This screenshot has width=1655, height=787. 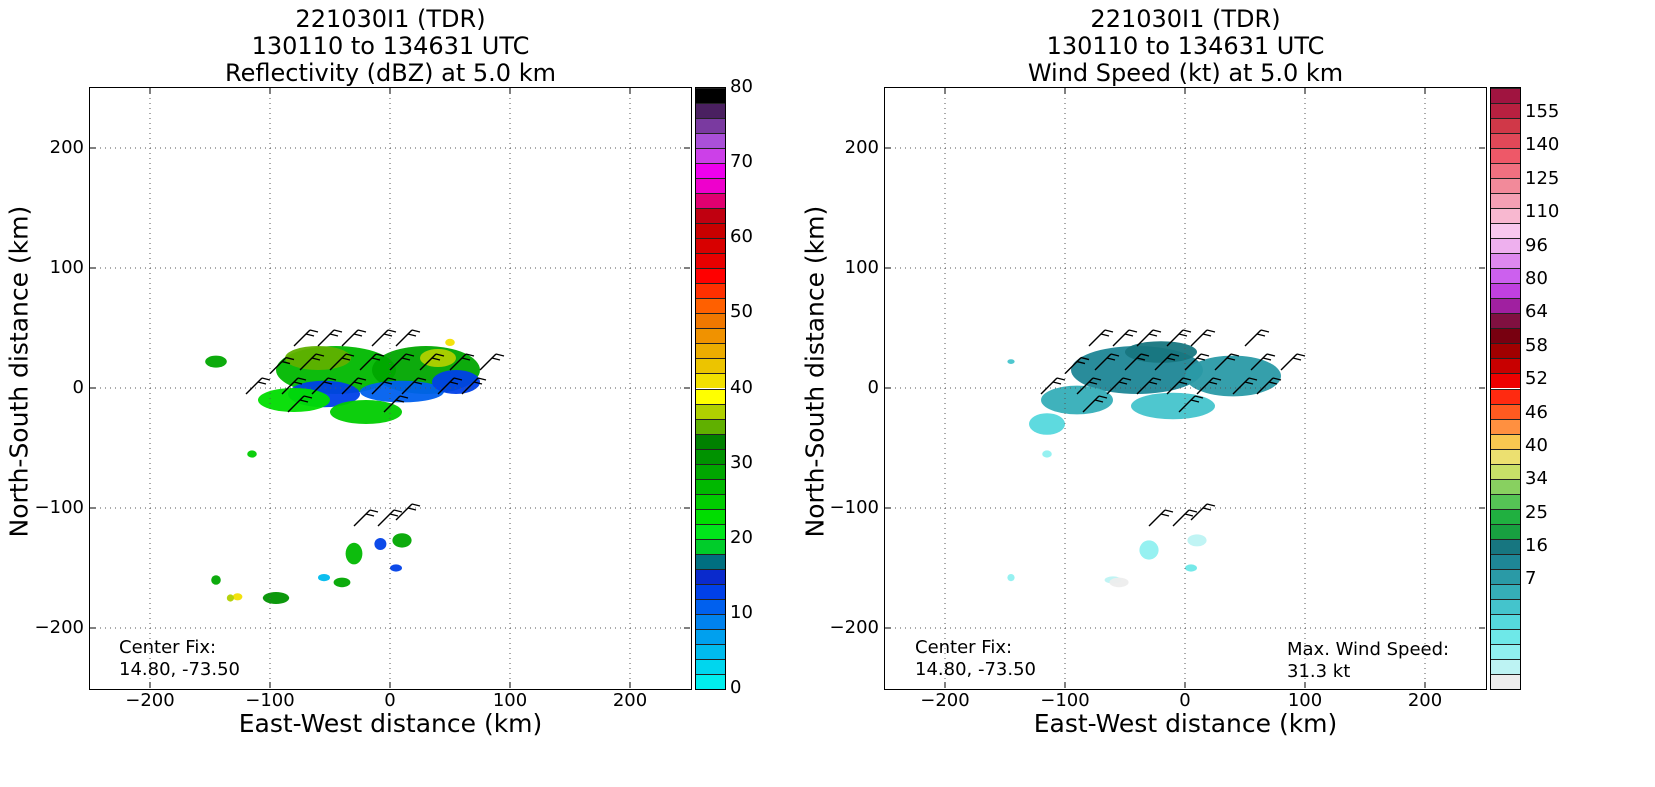 I want to click on colorbar-tick-label: 96, so click(x=1536, y=245).